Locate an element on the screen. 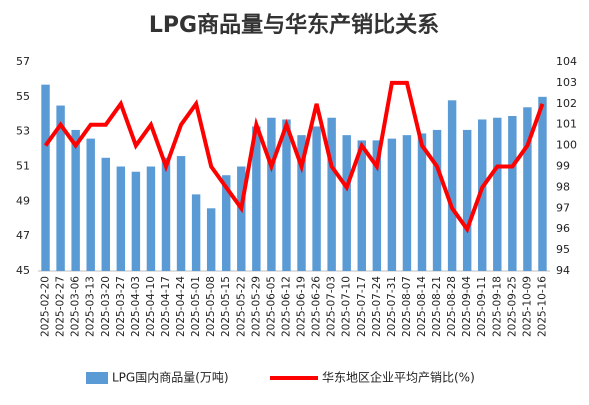 This screenshot has width=589, height=405. y2-tick-label: 103 is located at coordinates (566, 82).